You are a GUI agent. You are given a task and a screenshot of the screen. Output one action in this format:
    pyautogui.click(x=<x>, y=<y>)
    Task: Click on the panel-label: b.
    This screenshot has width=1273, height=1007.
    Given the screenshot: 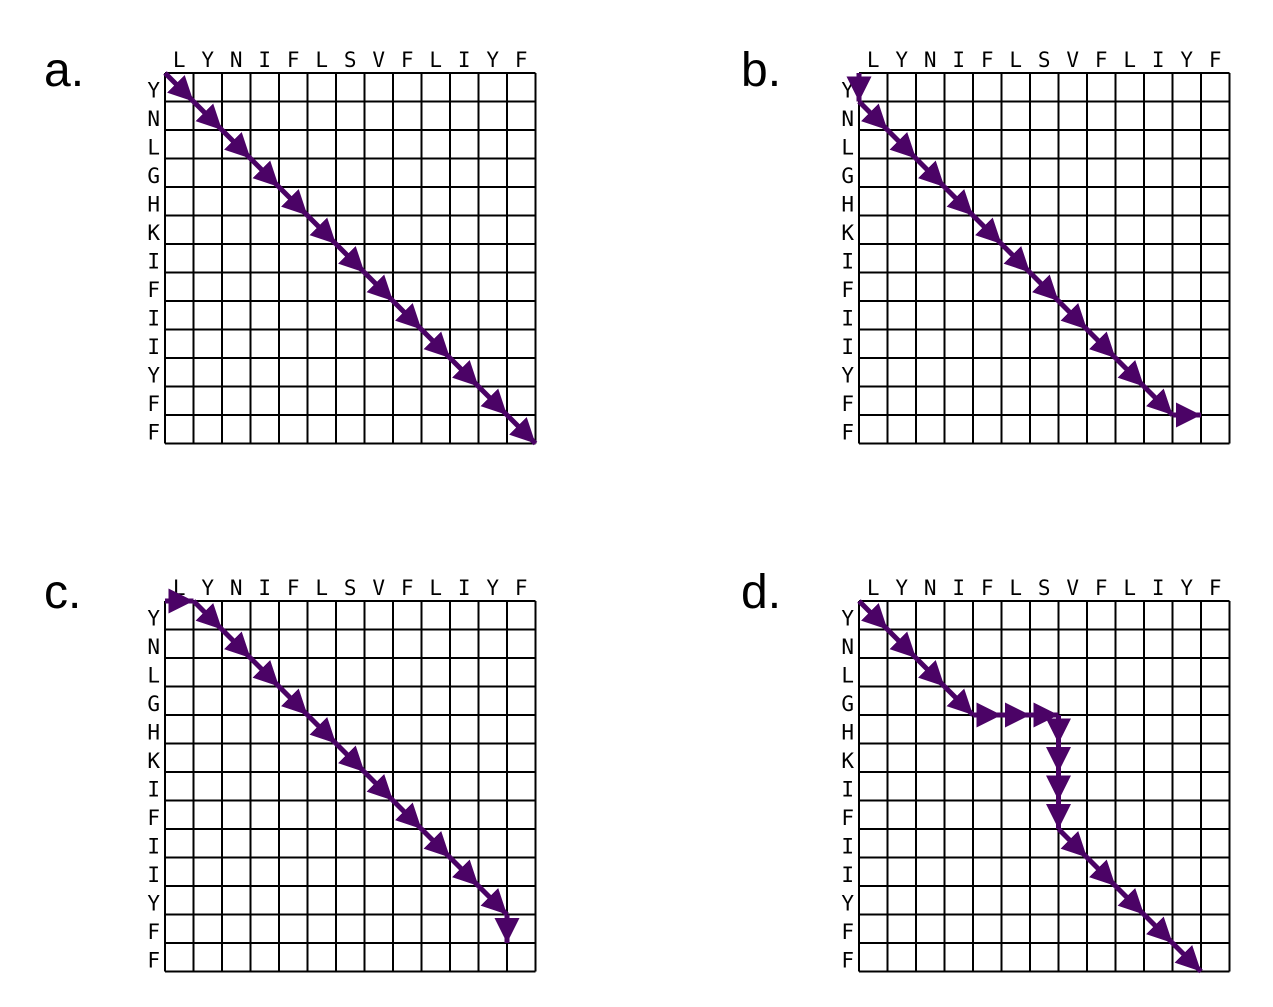 What is the action you would take?
    pyautogui.click(x=761, y=70)
    